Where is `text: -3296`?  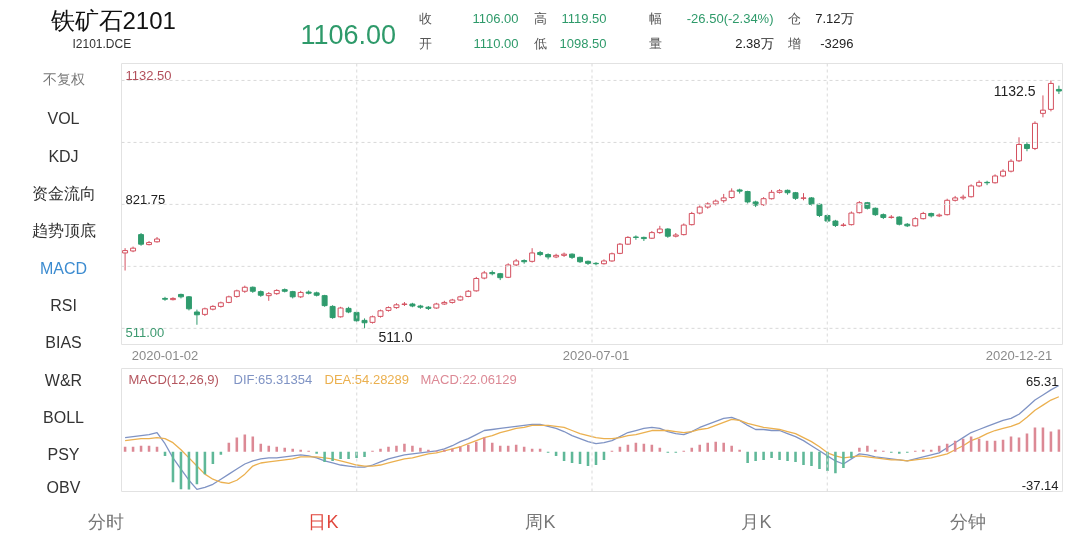
text: -3296 is located at coordinates (837, 43).